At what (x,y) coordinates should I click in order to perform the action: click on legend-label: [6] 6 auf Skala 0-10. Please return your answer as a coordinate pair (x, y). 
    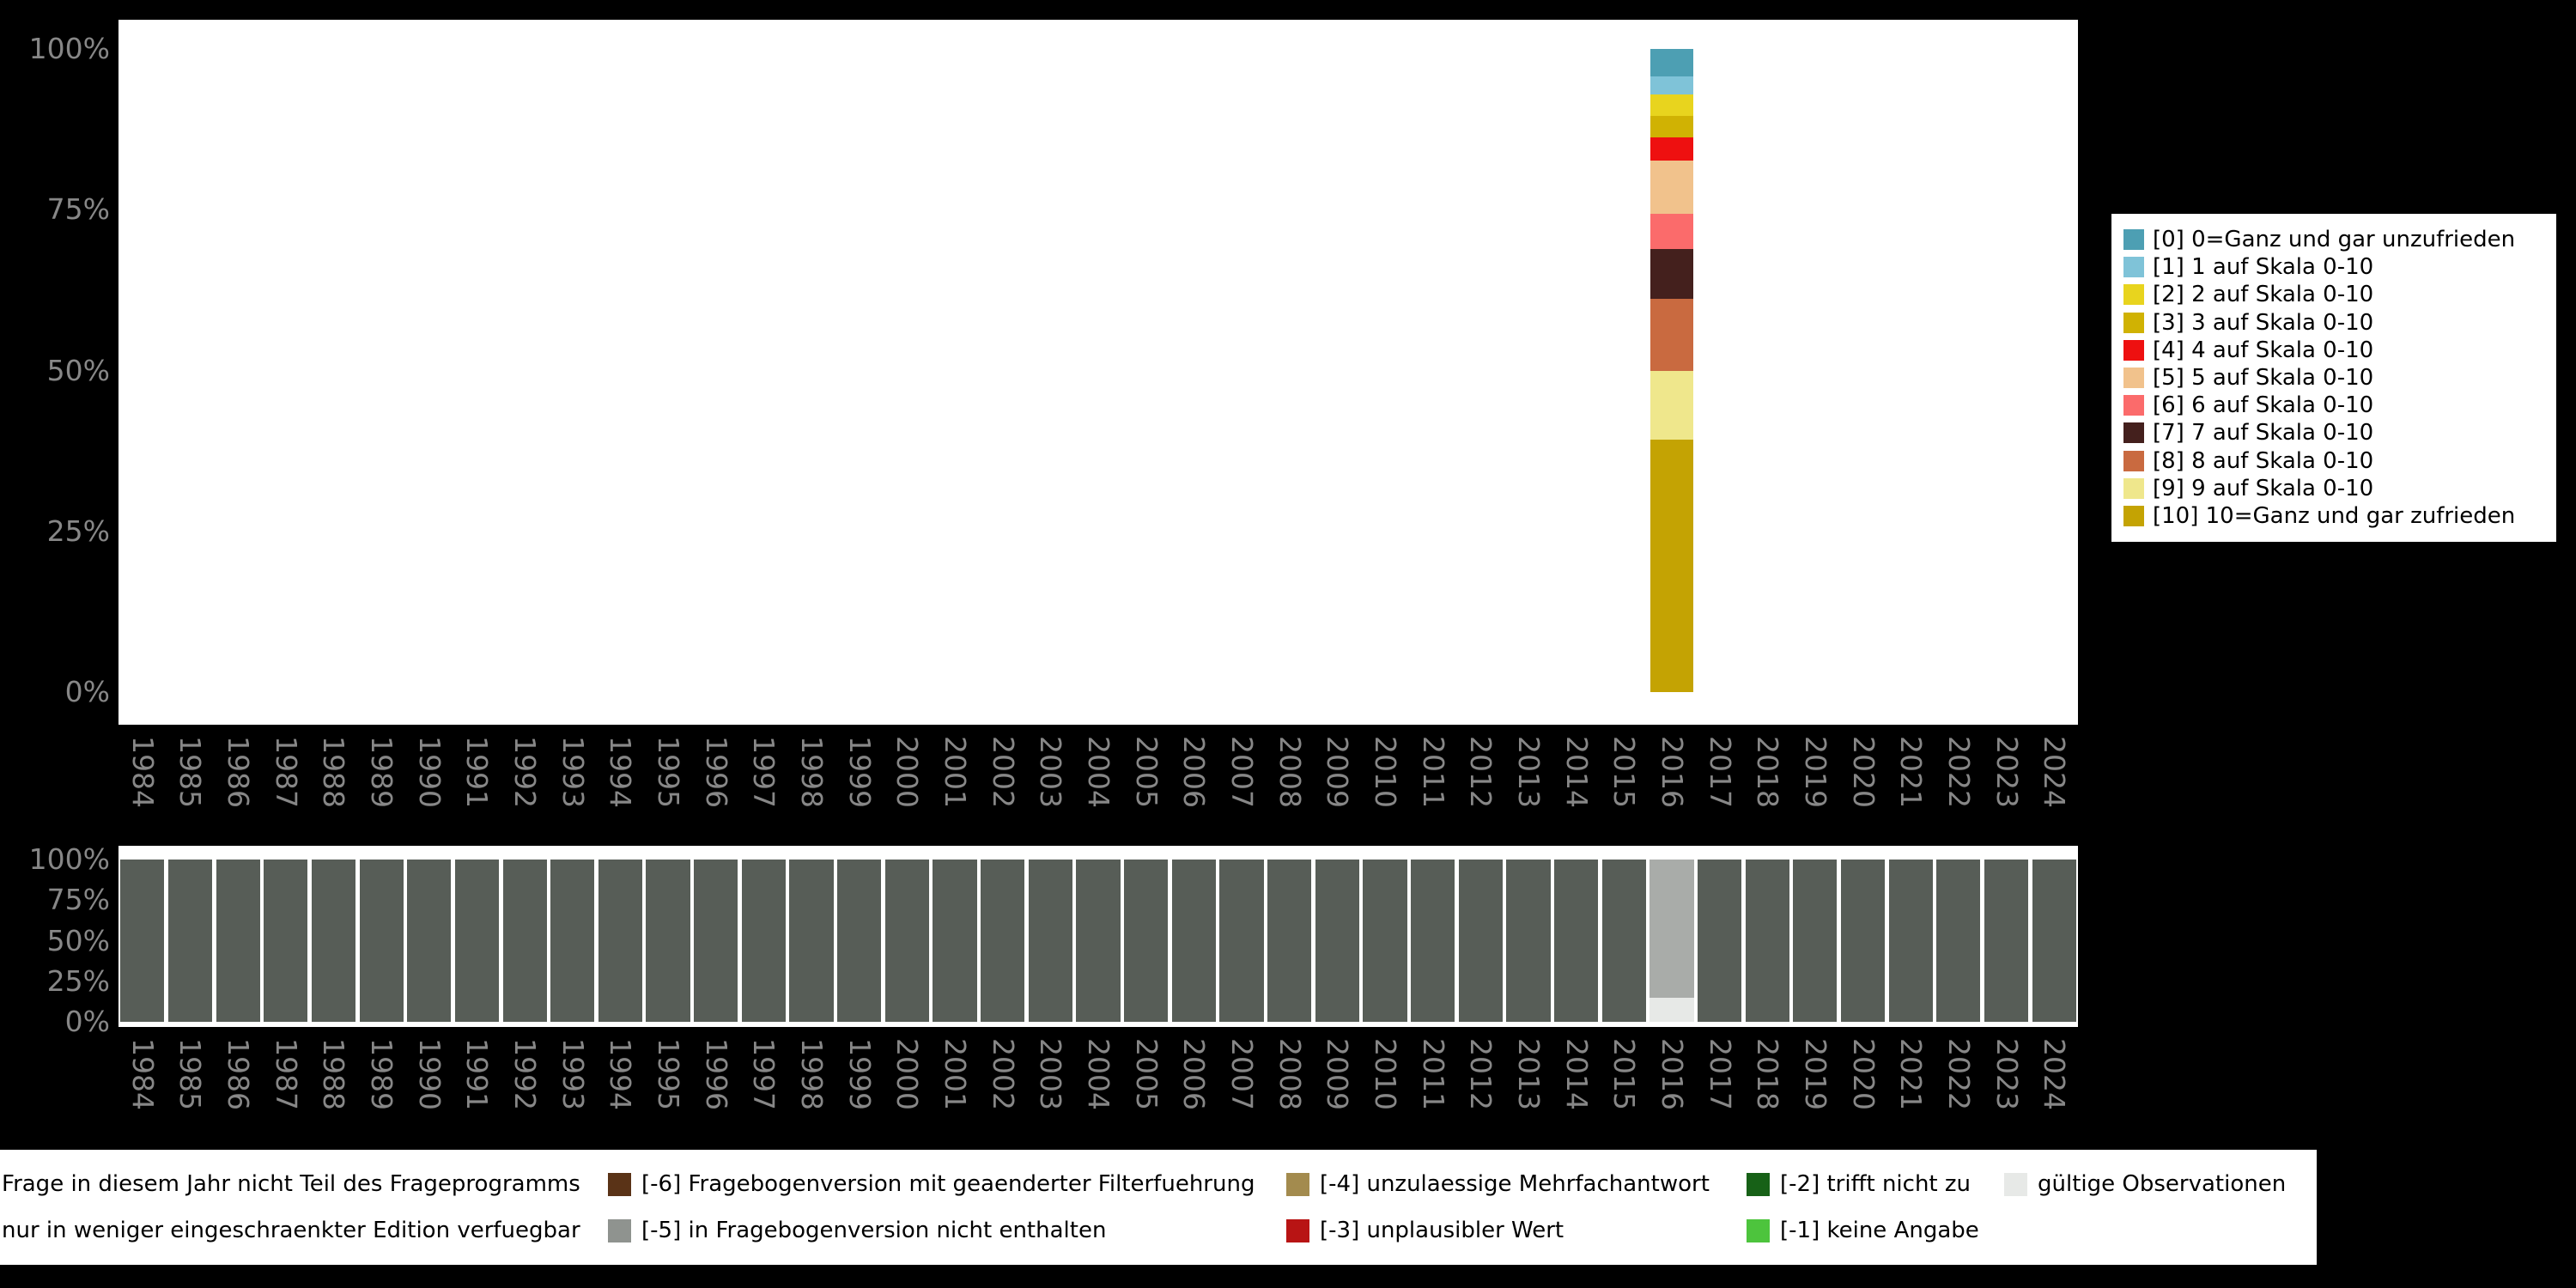
    Looking at the image, I should click on (2263, 406).